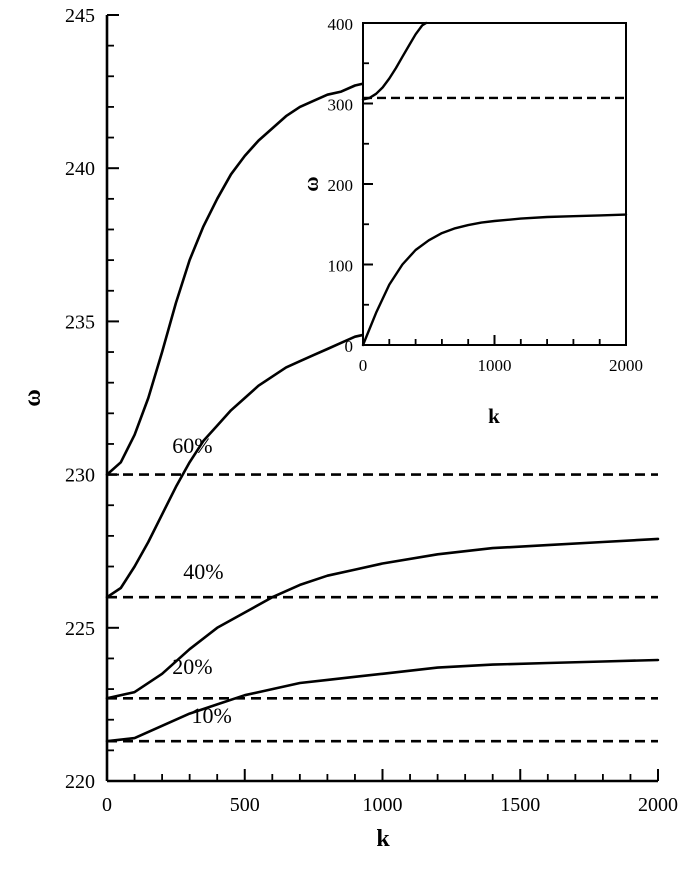 The image size is (678, 869). What do you see at coordinates (311, 183) in the screenshot?
I see `inset-y-axis-title: ω` at bounding box center [311, 183].